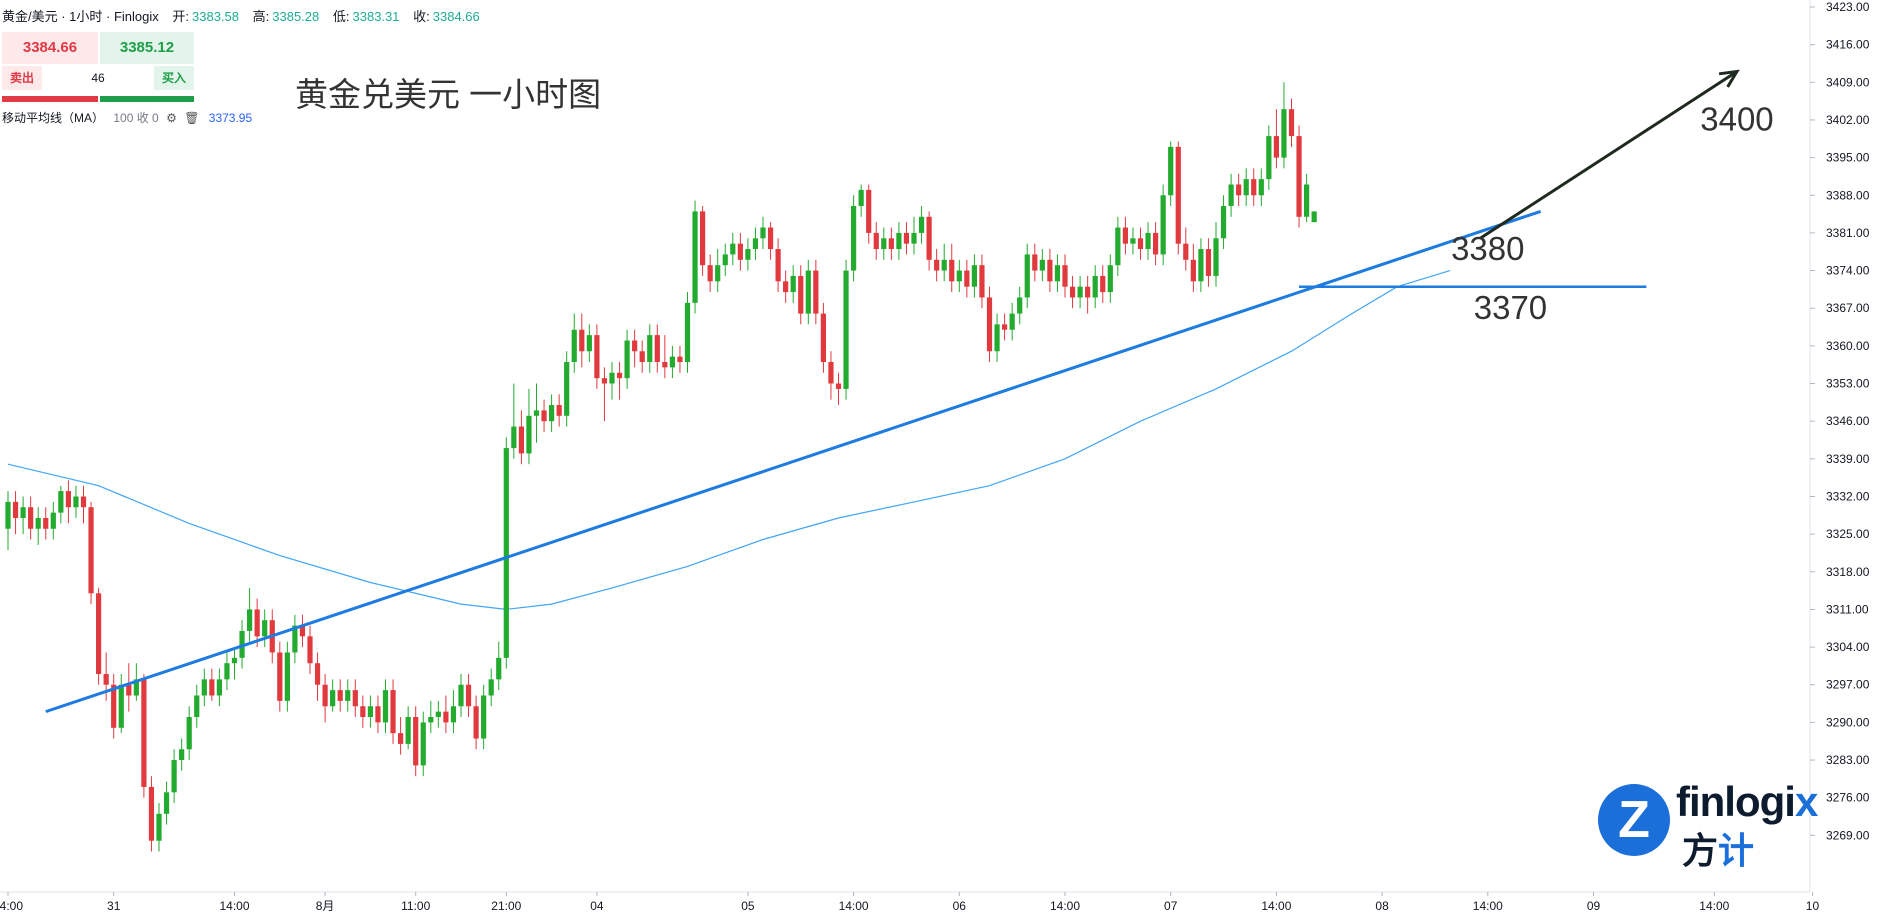 The image size is (1884, 913). What do you see at coordinates (22, 78) in the screenshot?
I see `sell-button: 卖出` at bounding box center [22, 78].